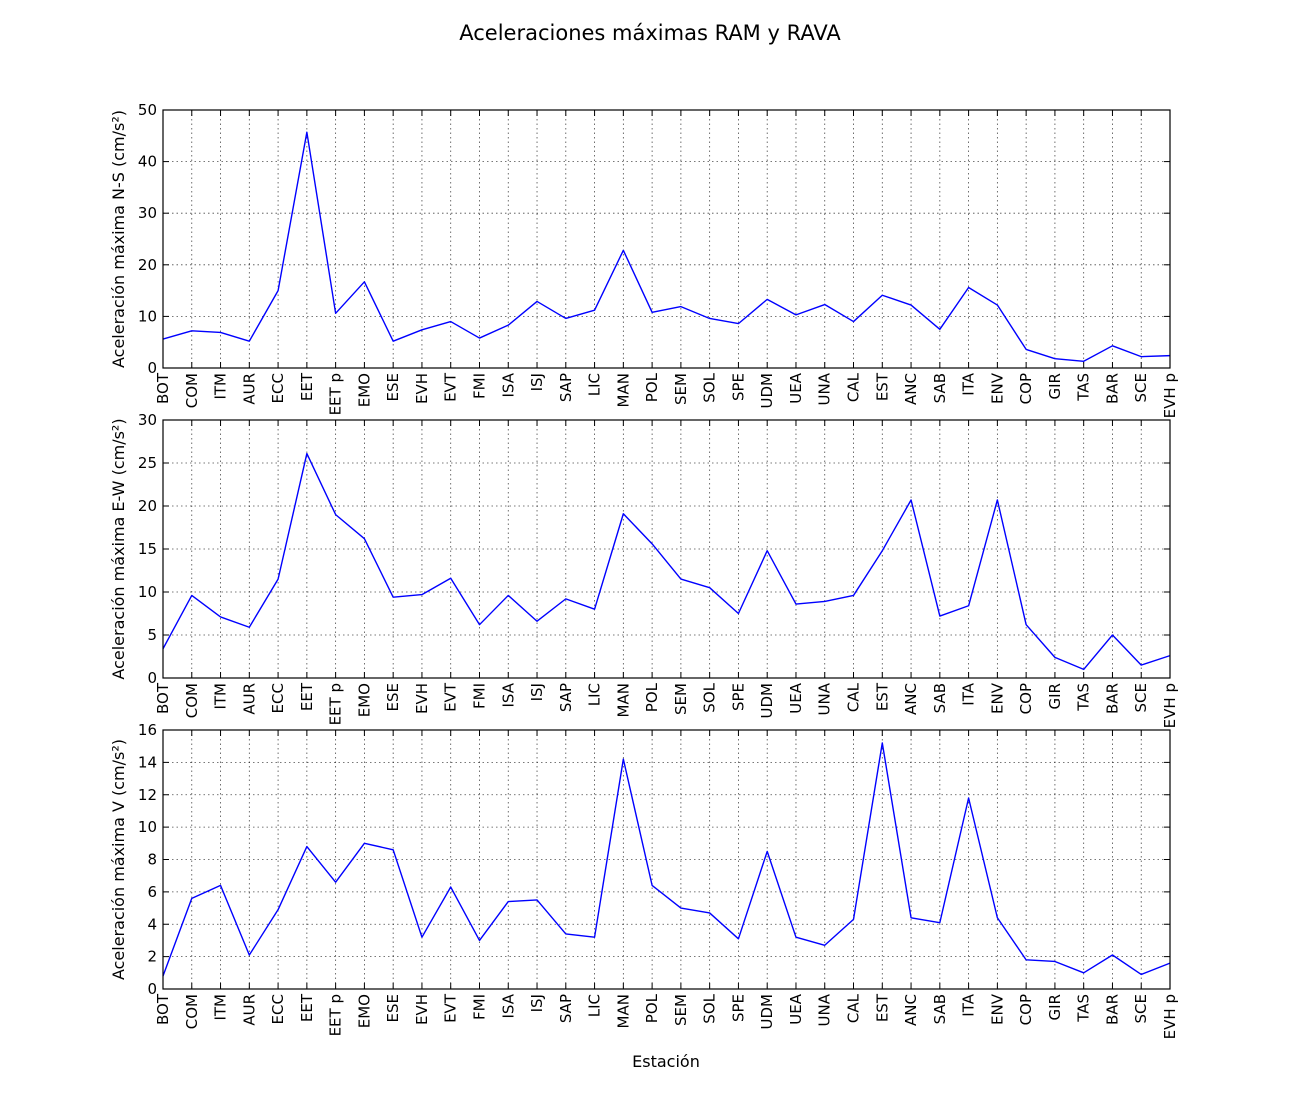 Image resolution: width=1300 pixels, height=1100 pixels. I want to click on y-tick-label: 12, so click(147, 795).